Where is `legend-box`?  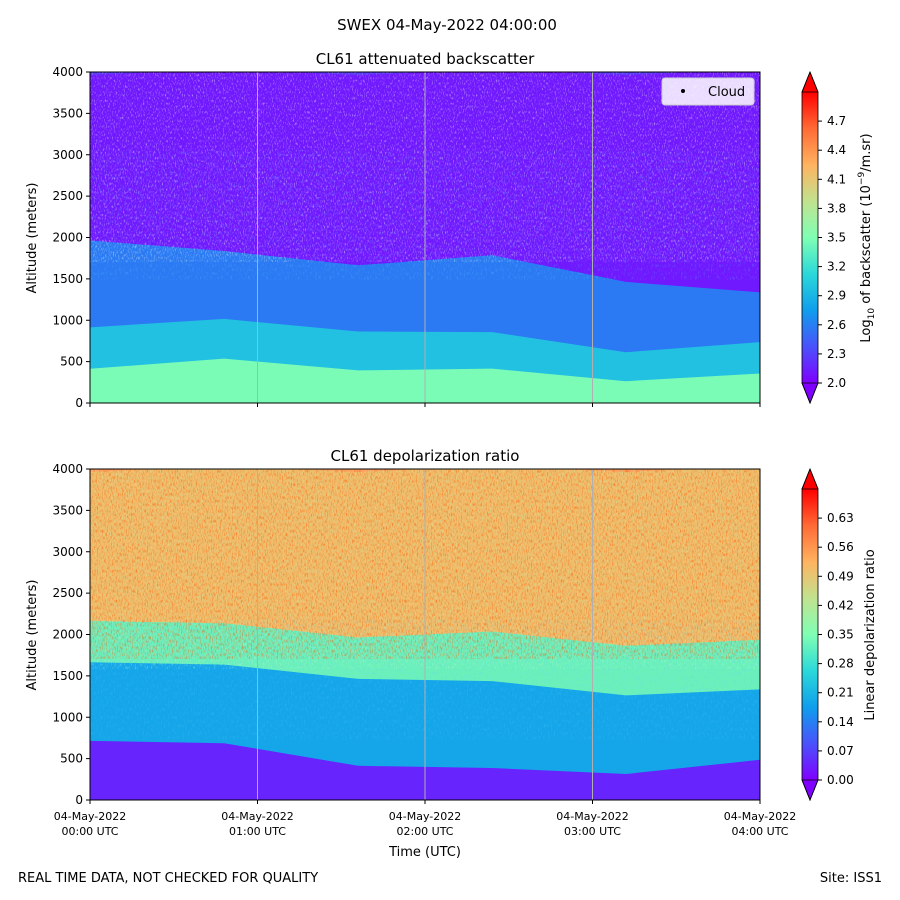 legend-box is located at coordinates (708, 91).